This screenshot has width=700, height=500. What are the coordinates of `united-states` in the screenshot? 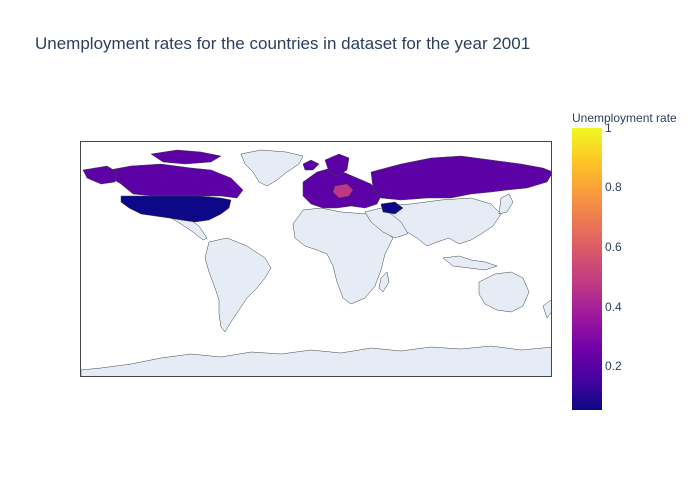 It's located at (176, 209).